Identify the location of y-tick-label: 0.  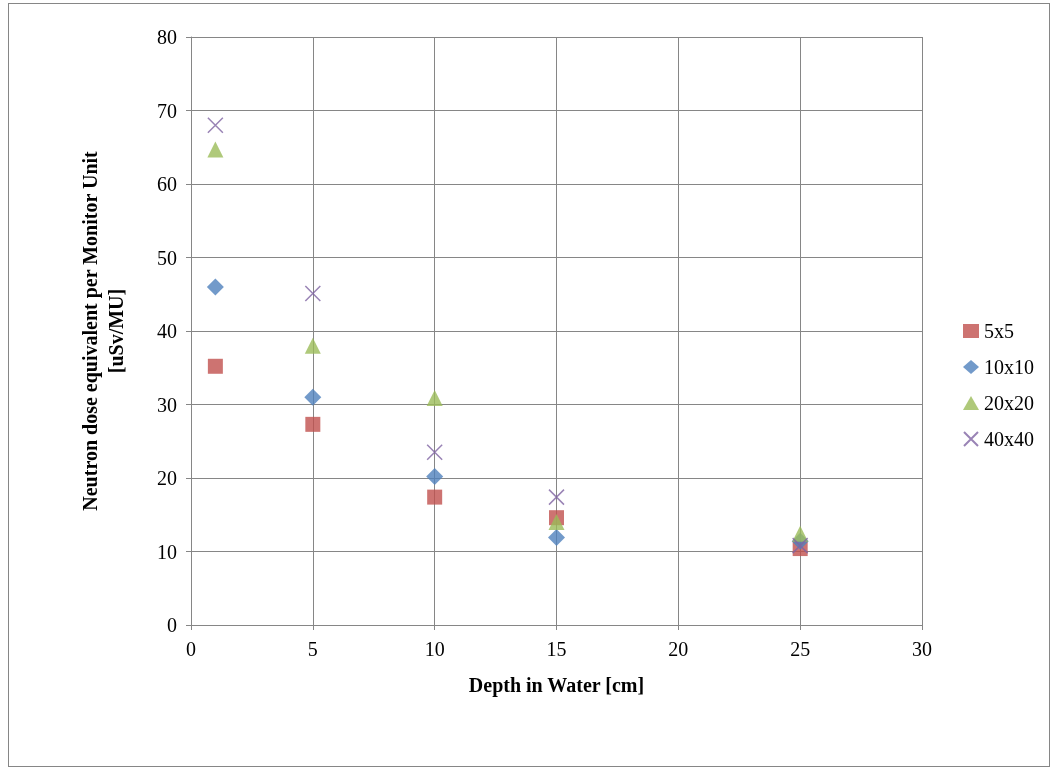
(172, 625).